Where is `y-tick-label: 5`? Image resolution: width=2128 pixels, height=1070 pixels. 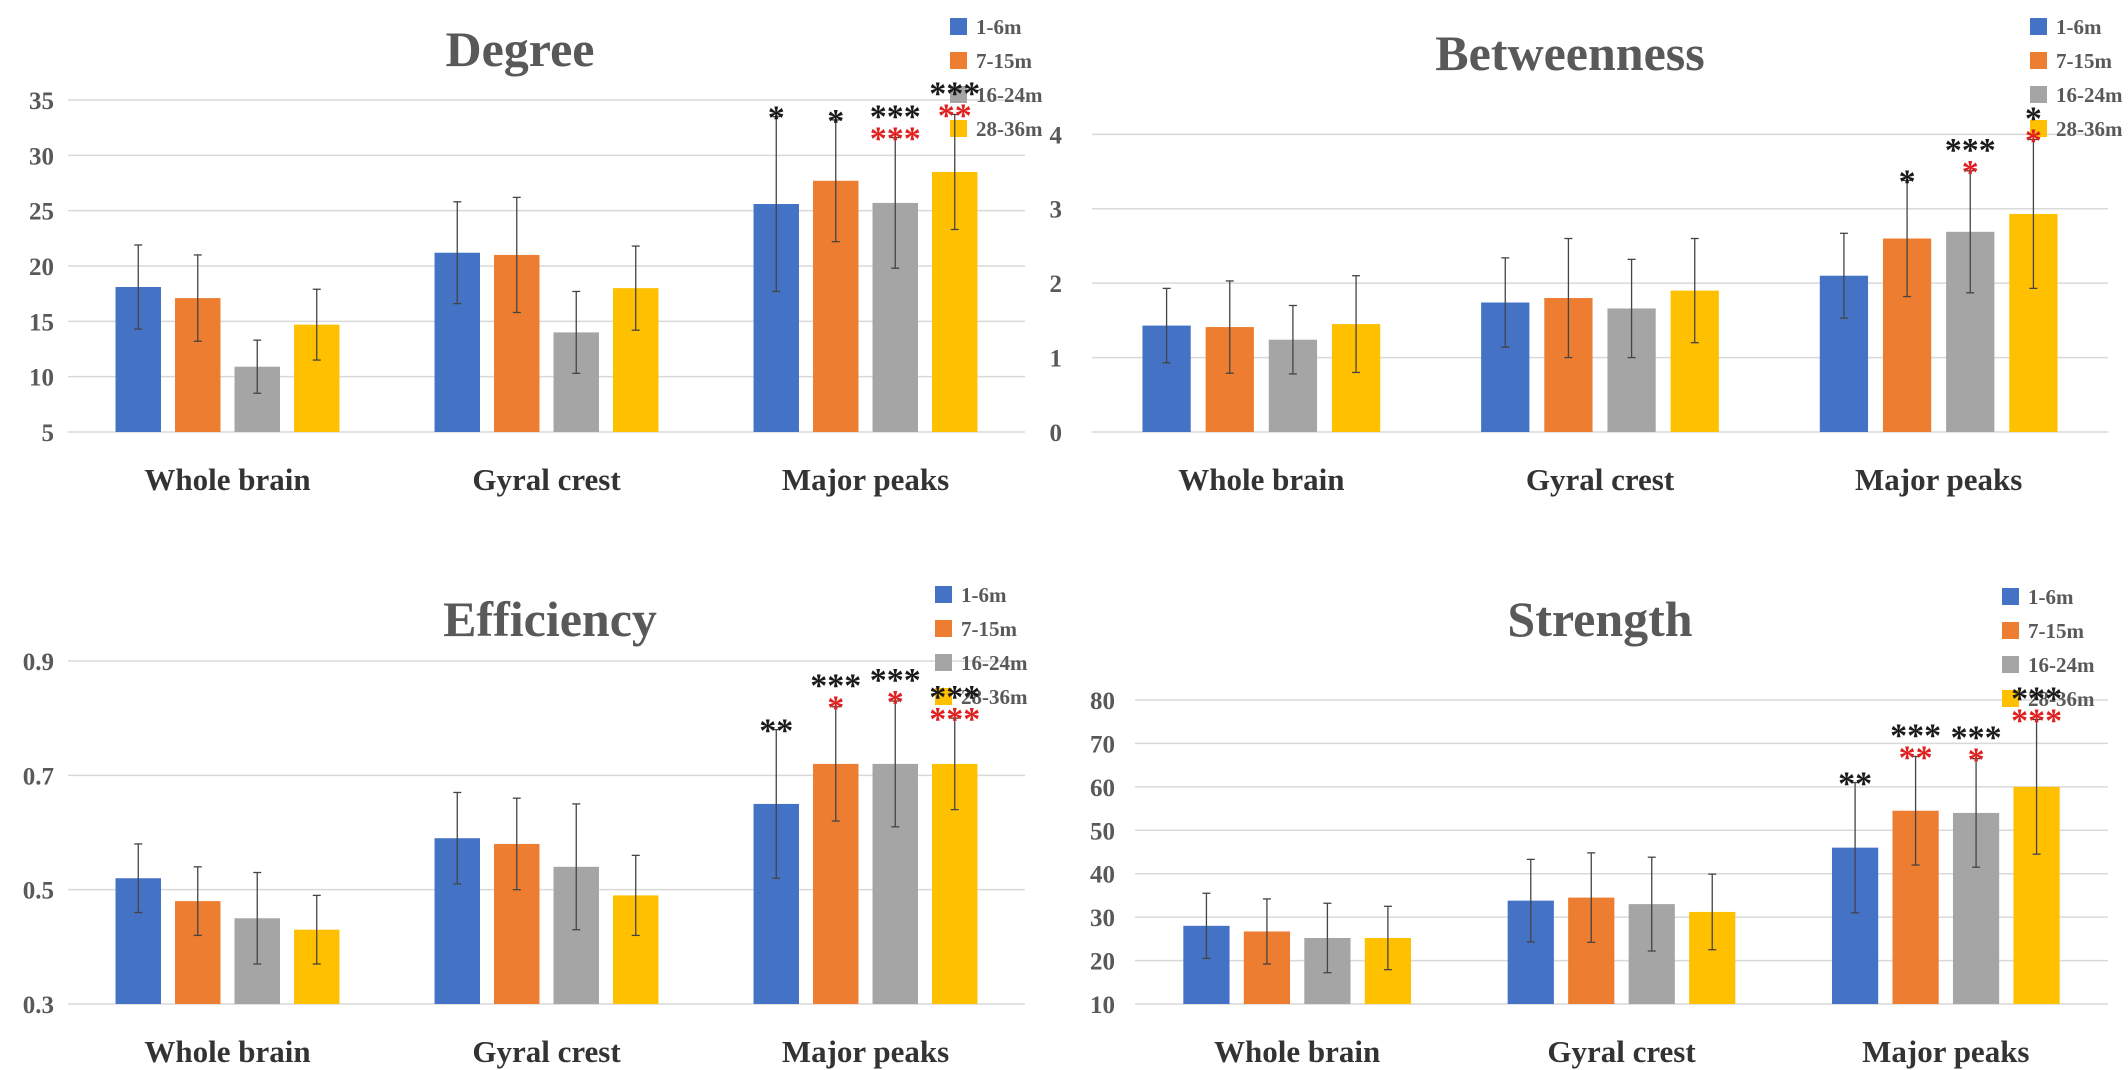
y-tick-label: 5 is located at coordinates (48, 433).